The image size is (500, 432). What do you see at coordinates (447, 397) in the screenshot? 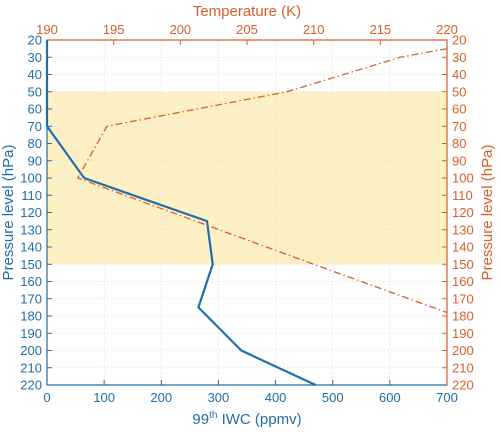
I see `bottom-tick-label: 700` at bounding box center [447, 397].